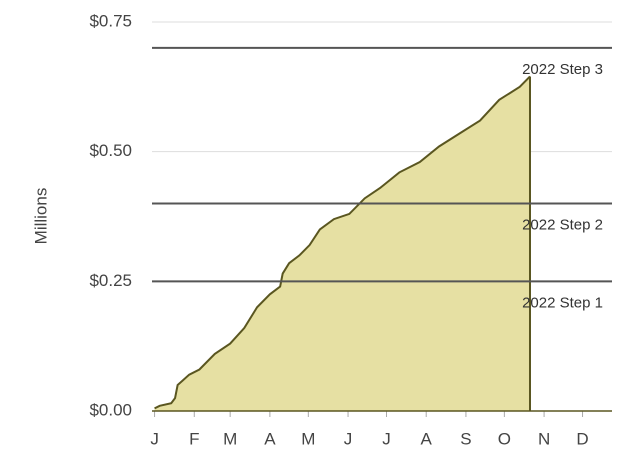  Describe the element at coordinates (110, 409) in the screenshot. I see `y-tick-label: $0.00` at that location.